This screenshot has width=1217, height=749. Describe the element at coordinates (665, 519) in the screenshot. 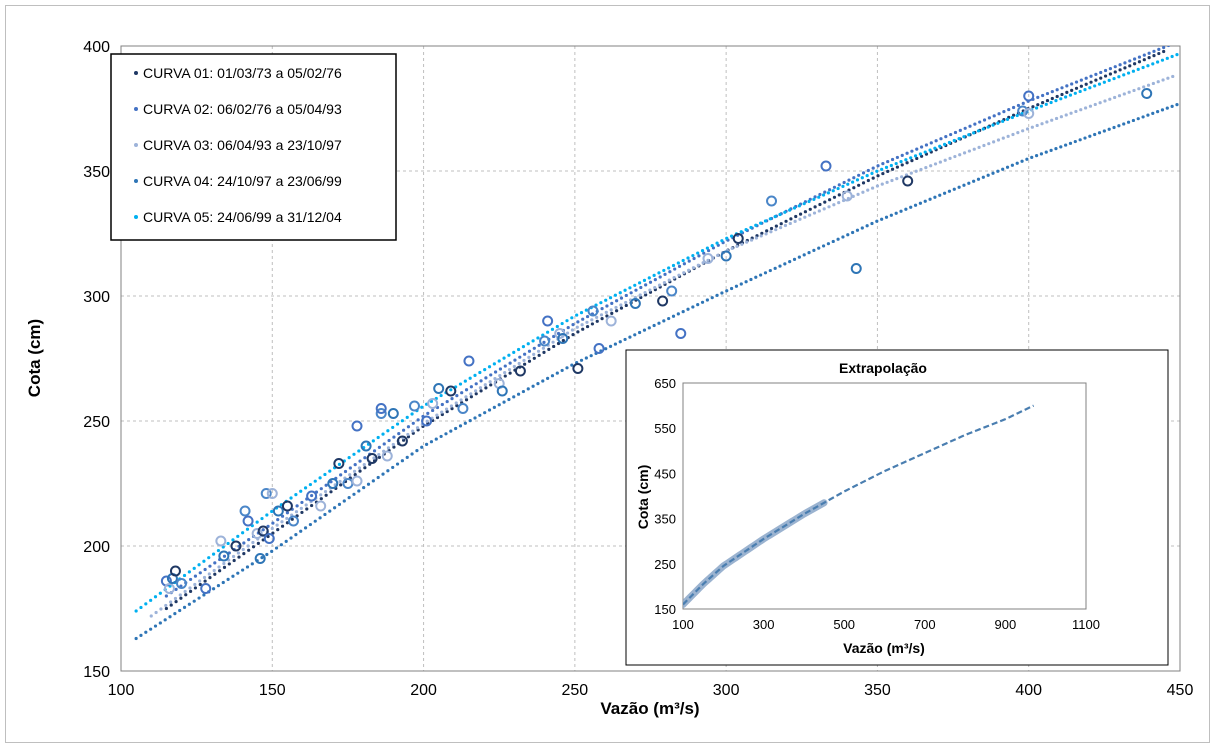

I see `inset-y-tick-label: 350` at that location.